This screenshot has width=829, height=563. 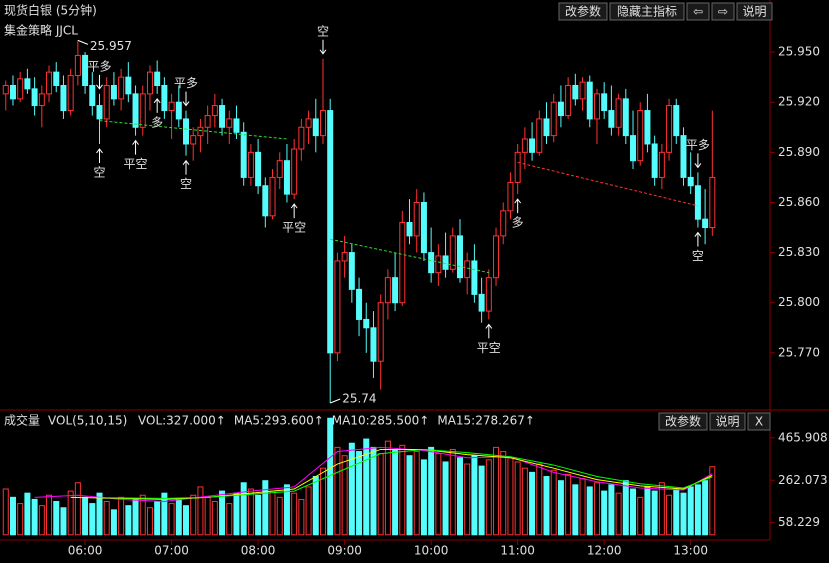 I want to click on button-label: ⇦, so click(x=698, y=12).